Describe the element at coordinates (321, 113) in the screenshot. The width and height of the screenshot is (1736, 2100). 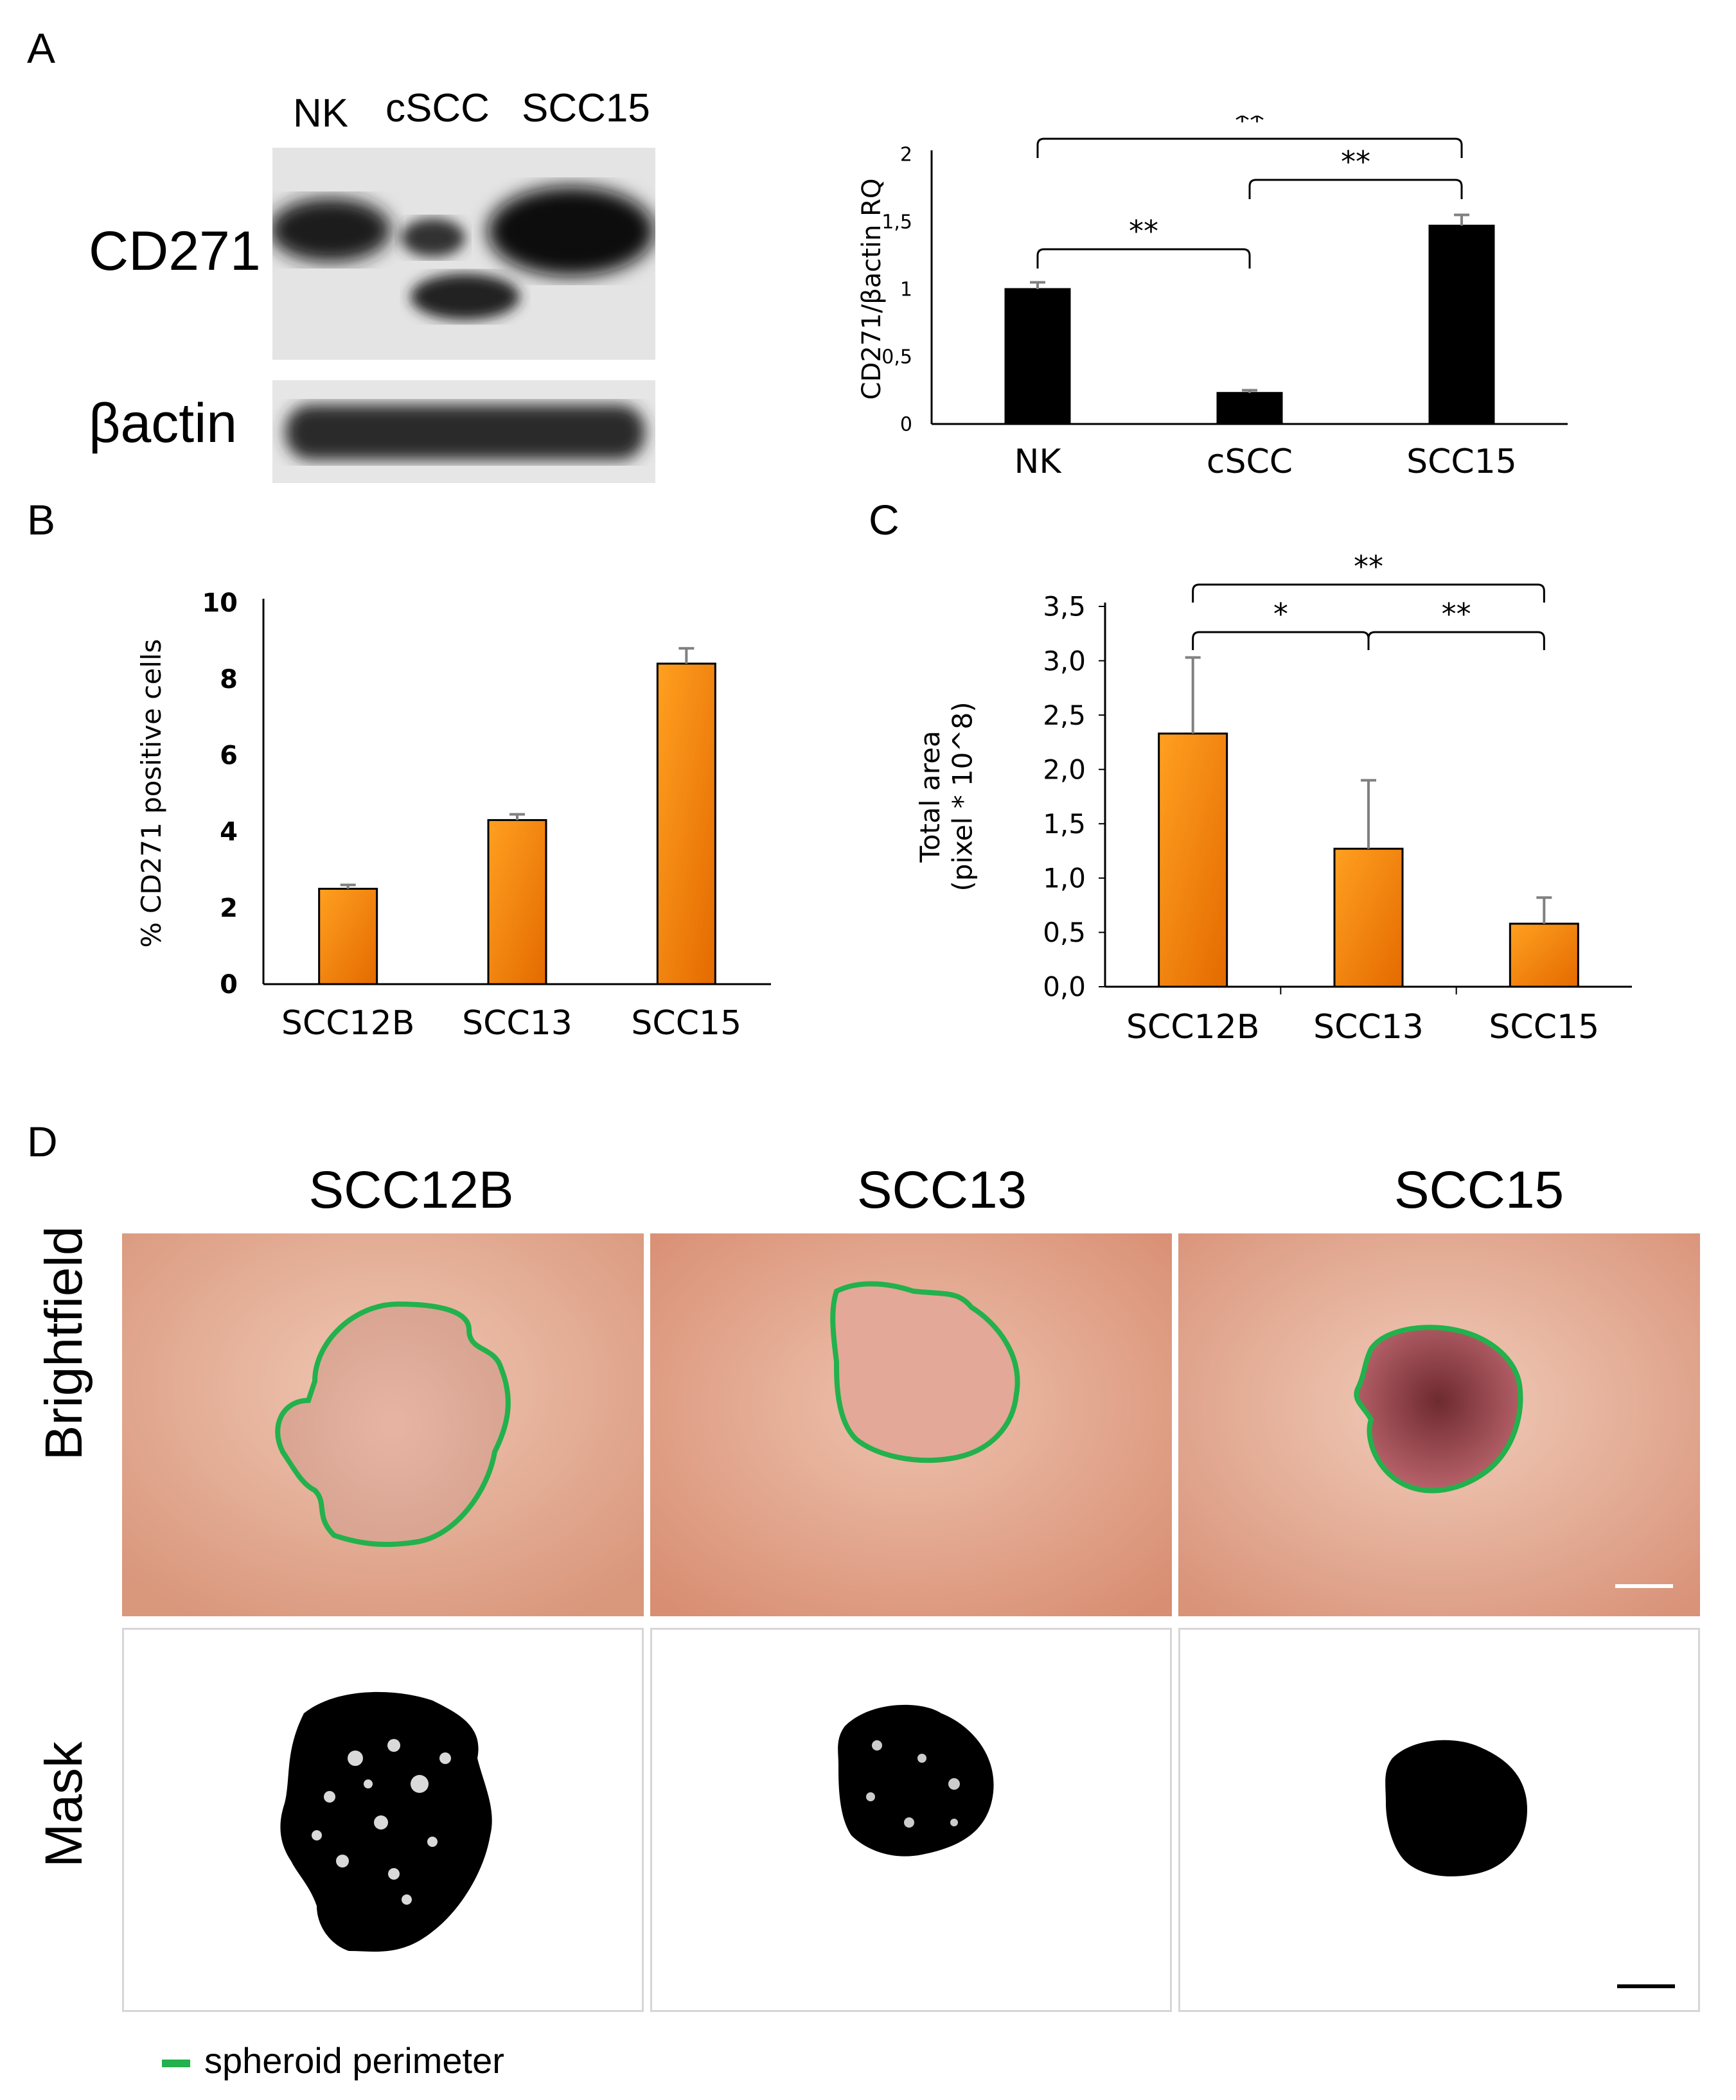
I see `wb-lane-nk: NK` at that location.